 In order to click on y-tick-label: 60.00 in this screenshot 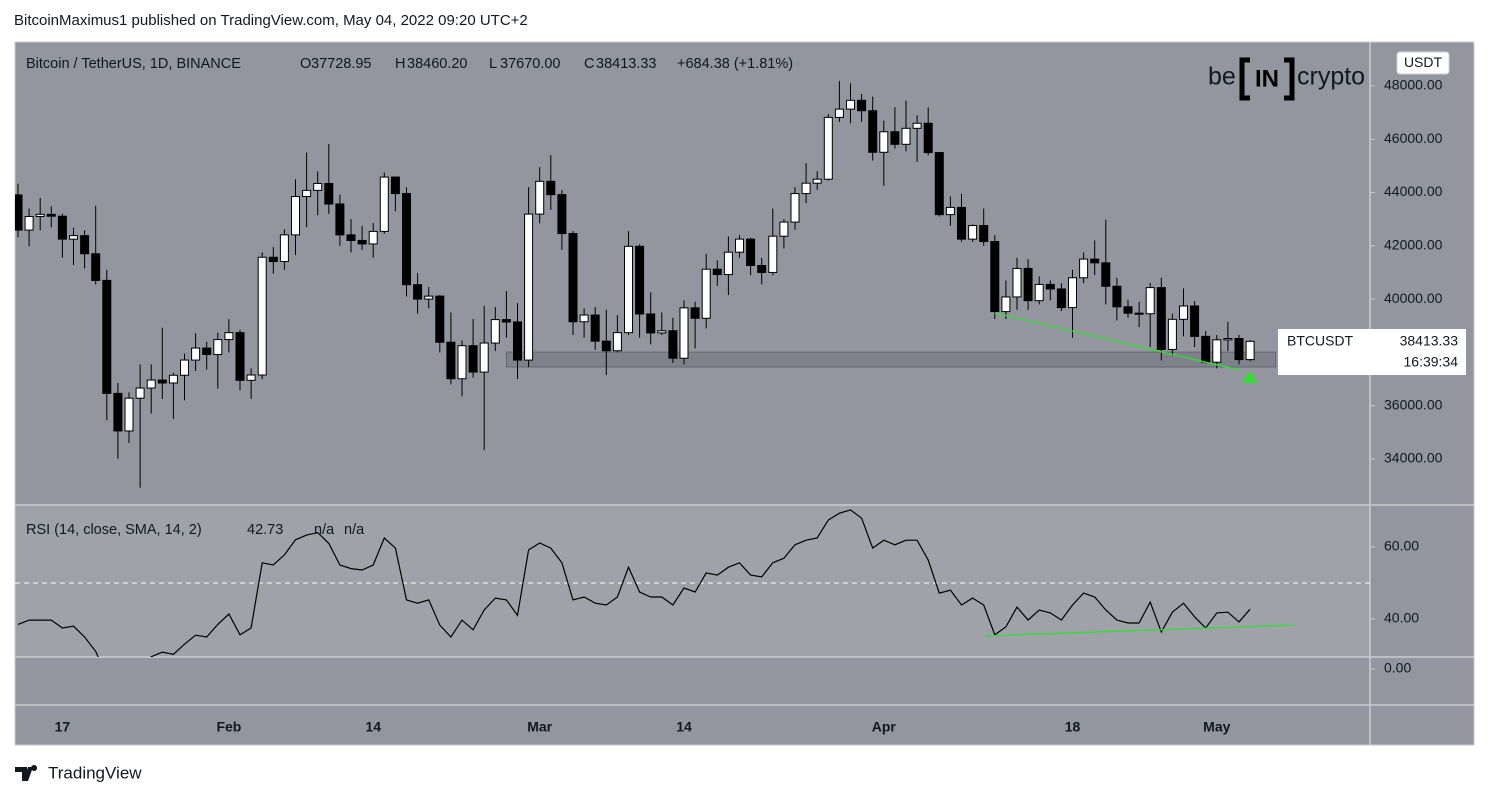, I will do `click(1401, 546)`.